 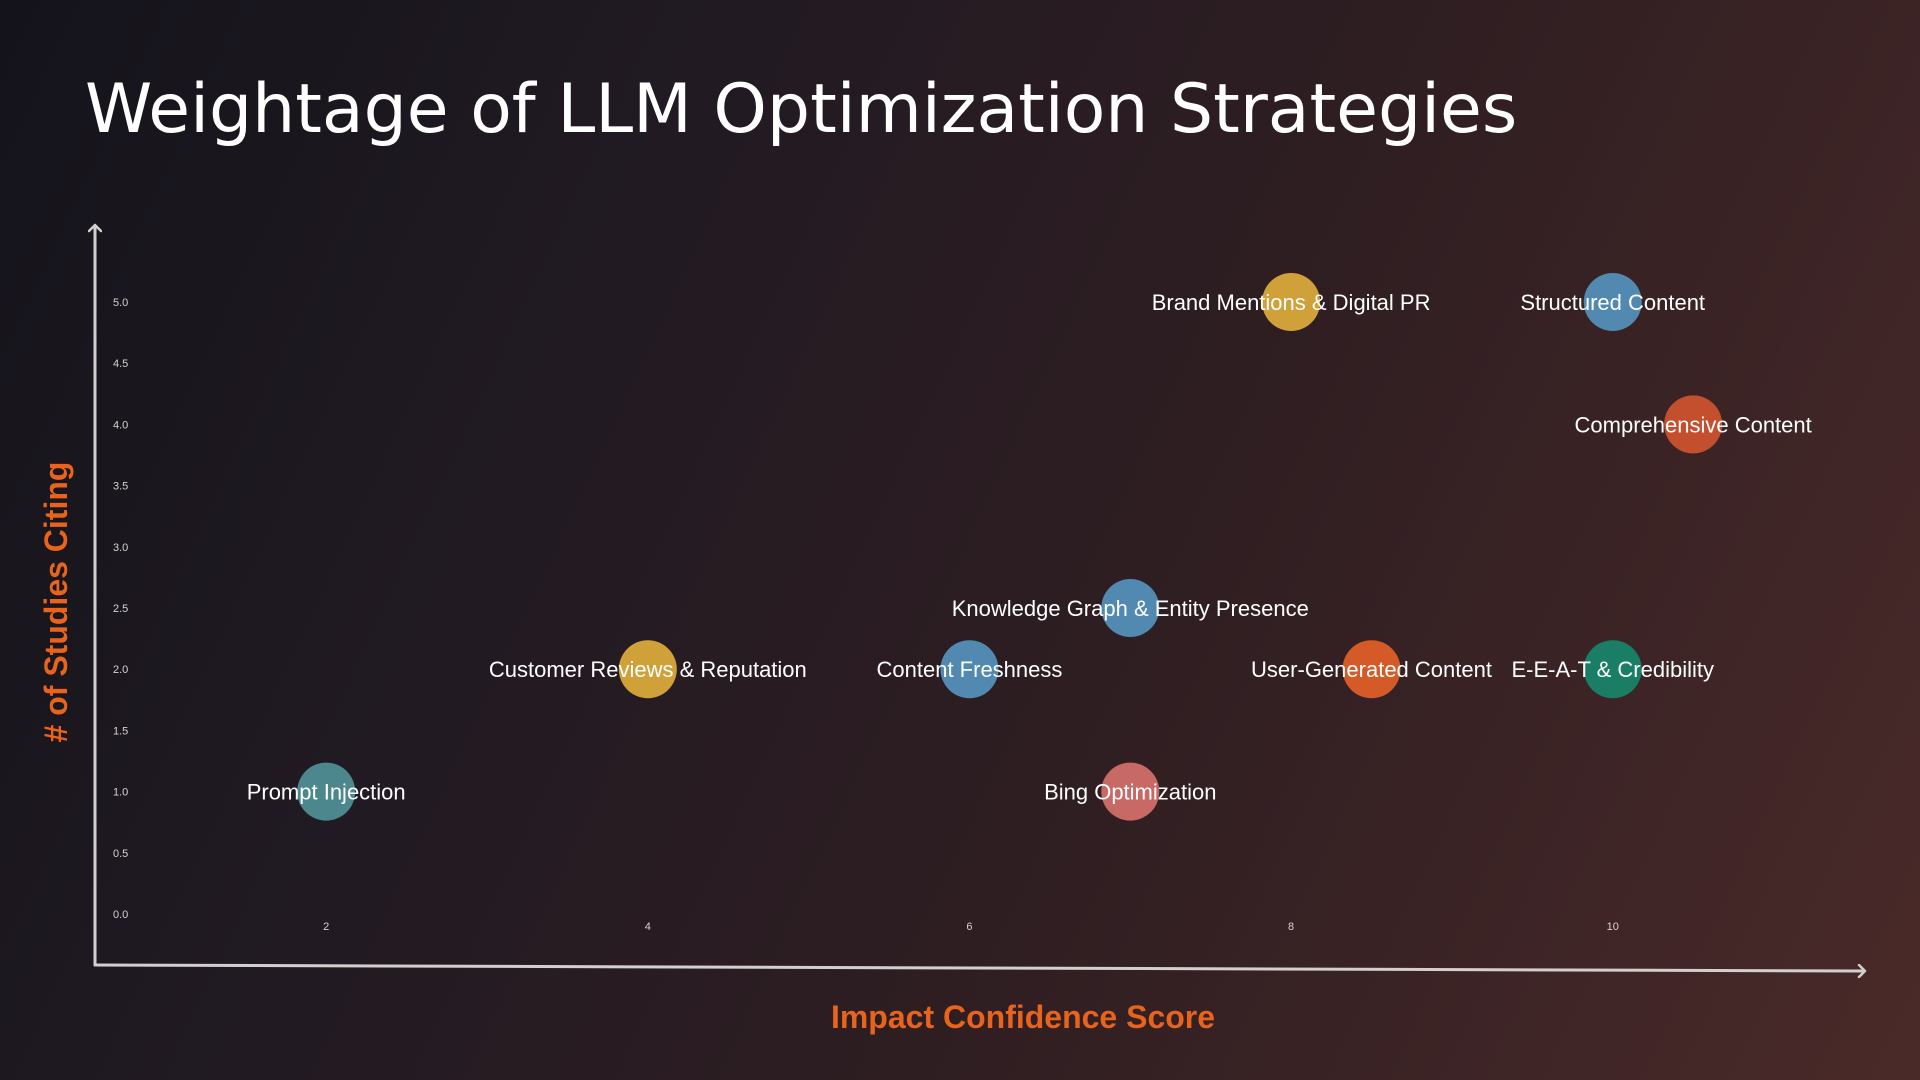 What do you see at coordinates (120, 854) in the screenshot?
I see `y-tick-label: 0.5` at bounding box center [120, 854].